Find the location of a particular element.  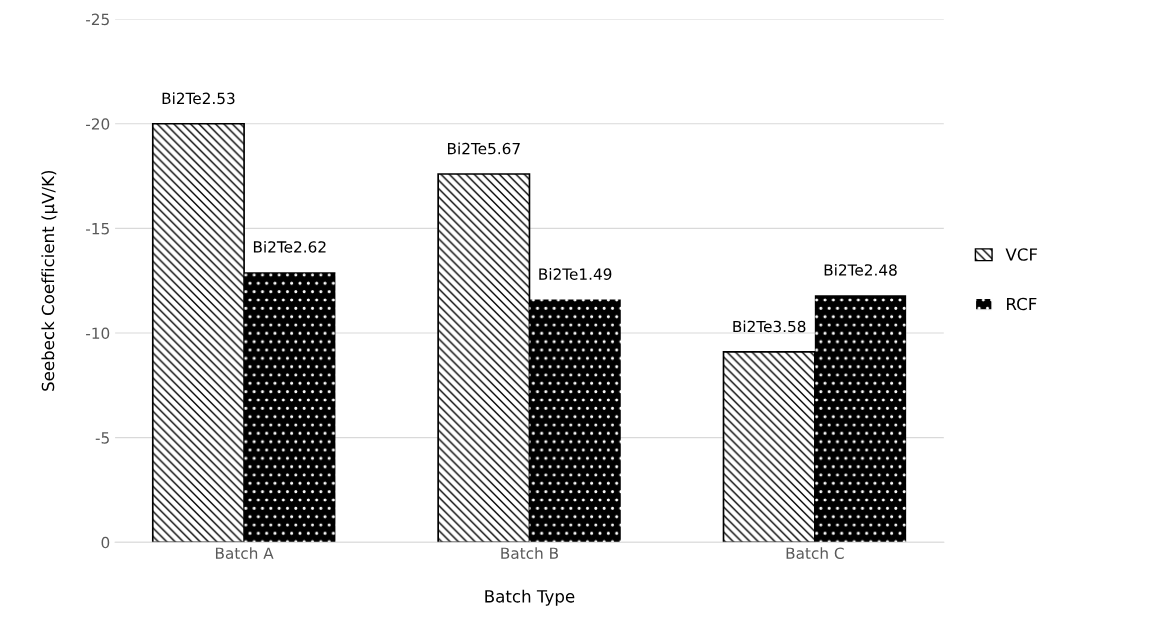

y-tick-label: -5 is located at coordinates (102, 438).